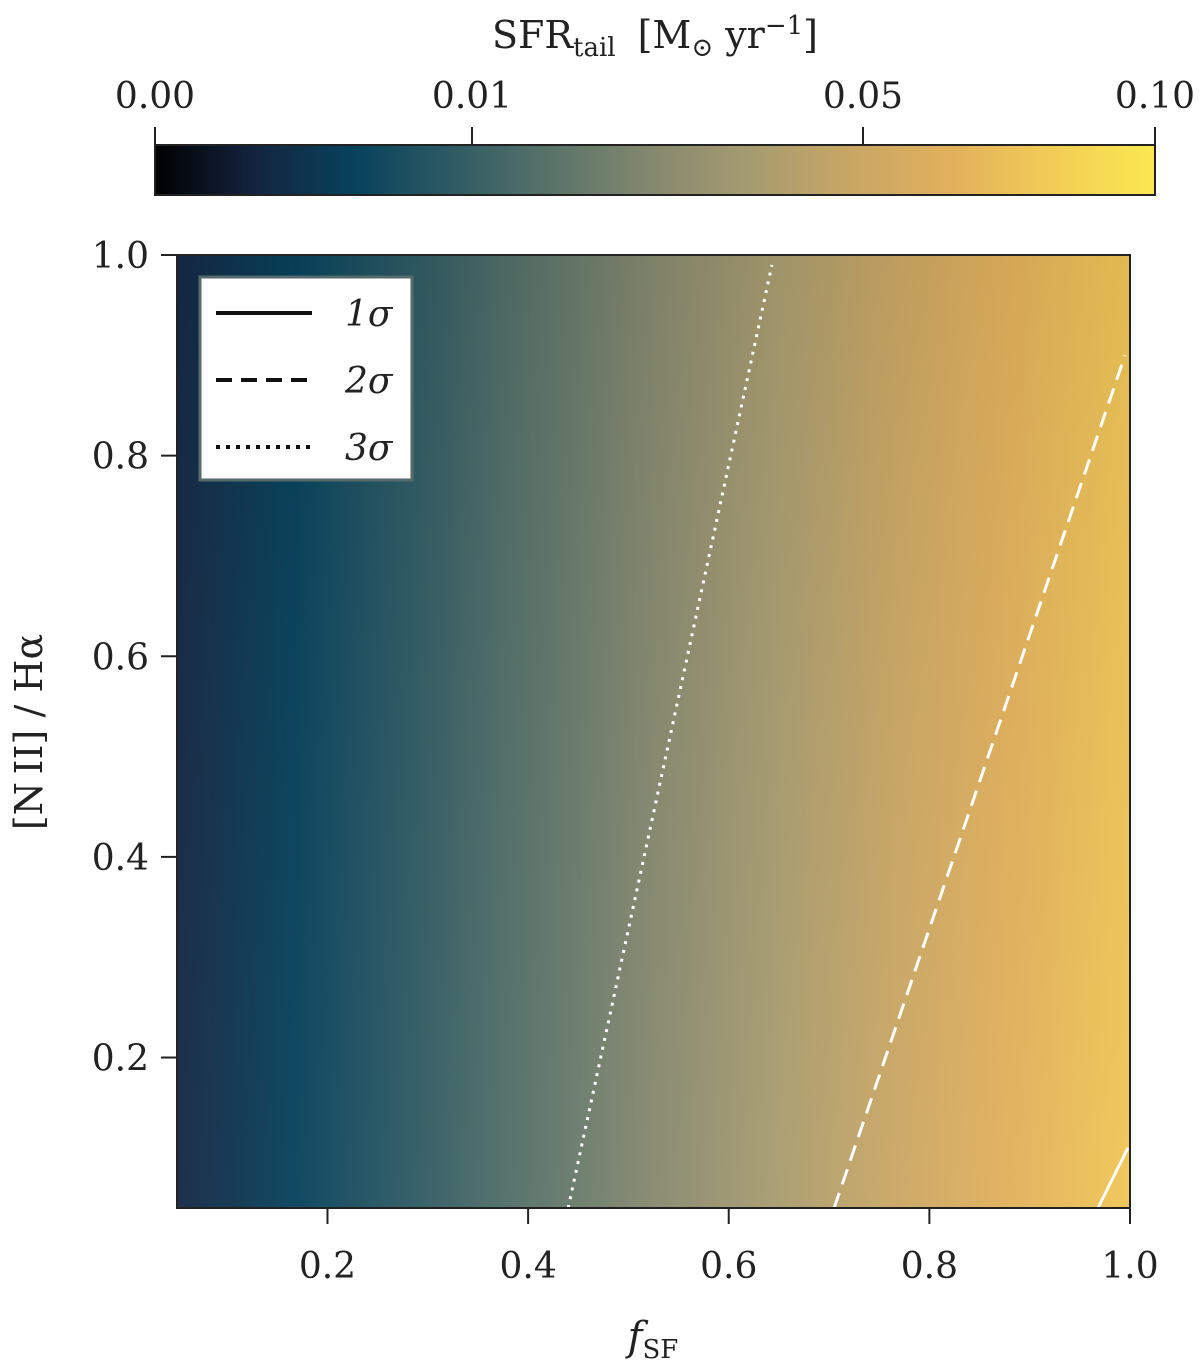 The image size is (1200, 1362). What do you see at coordinates (670, 736) in the screenshot?
I see `contour-3sigma` at bounding box center [670, 736].